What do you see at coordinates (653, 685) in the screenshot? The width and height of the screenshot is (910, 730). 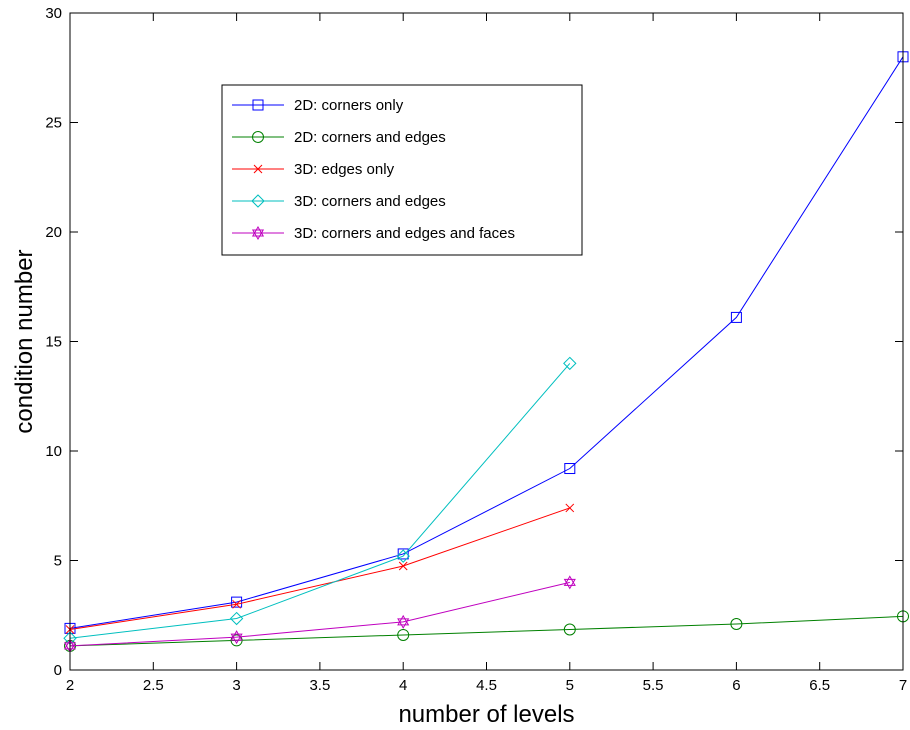 I see `x-tick-label: 5.5` at bounding box center [653, 685].